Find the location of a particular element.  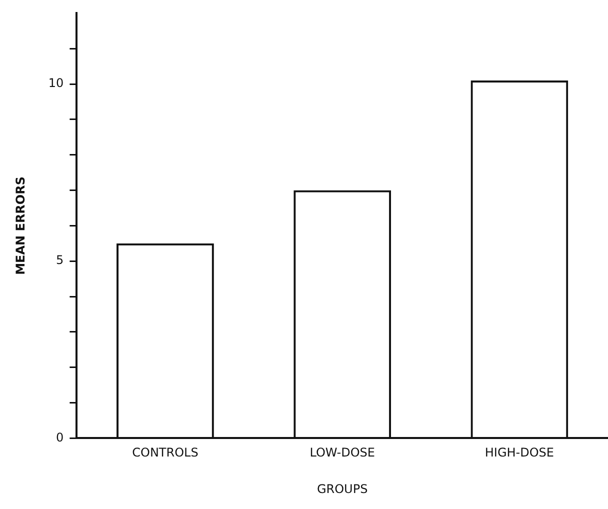

y-tick-label: 10 is located at coordinates (56, 83).